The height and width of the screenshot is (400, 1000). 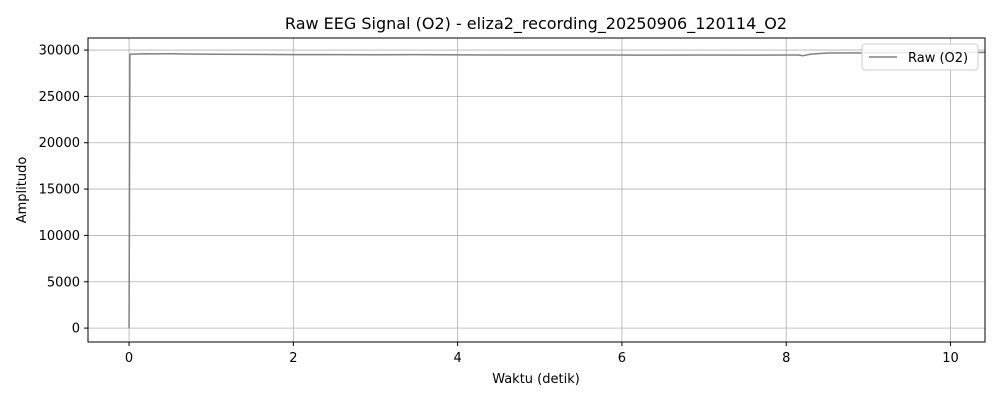 I want to click on legend-box, so click(x=920, y=57).